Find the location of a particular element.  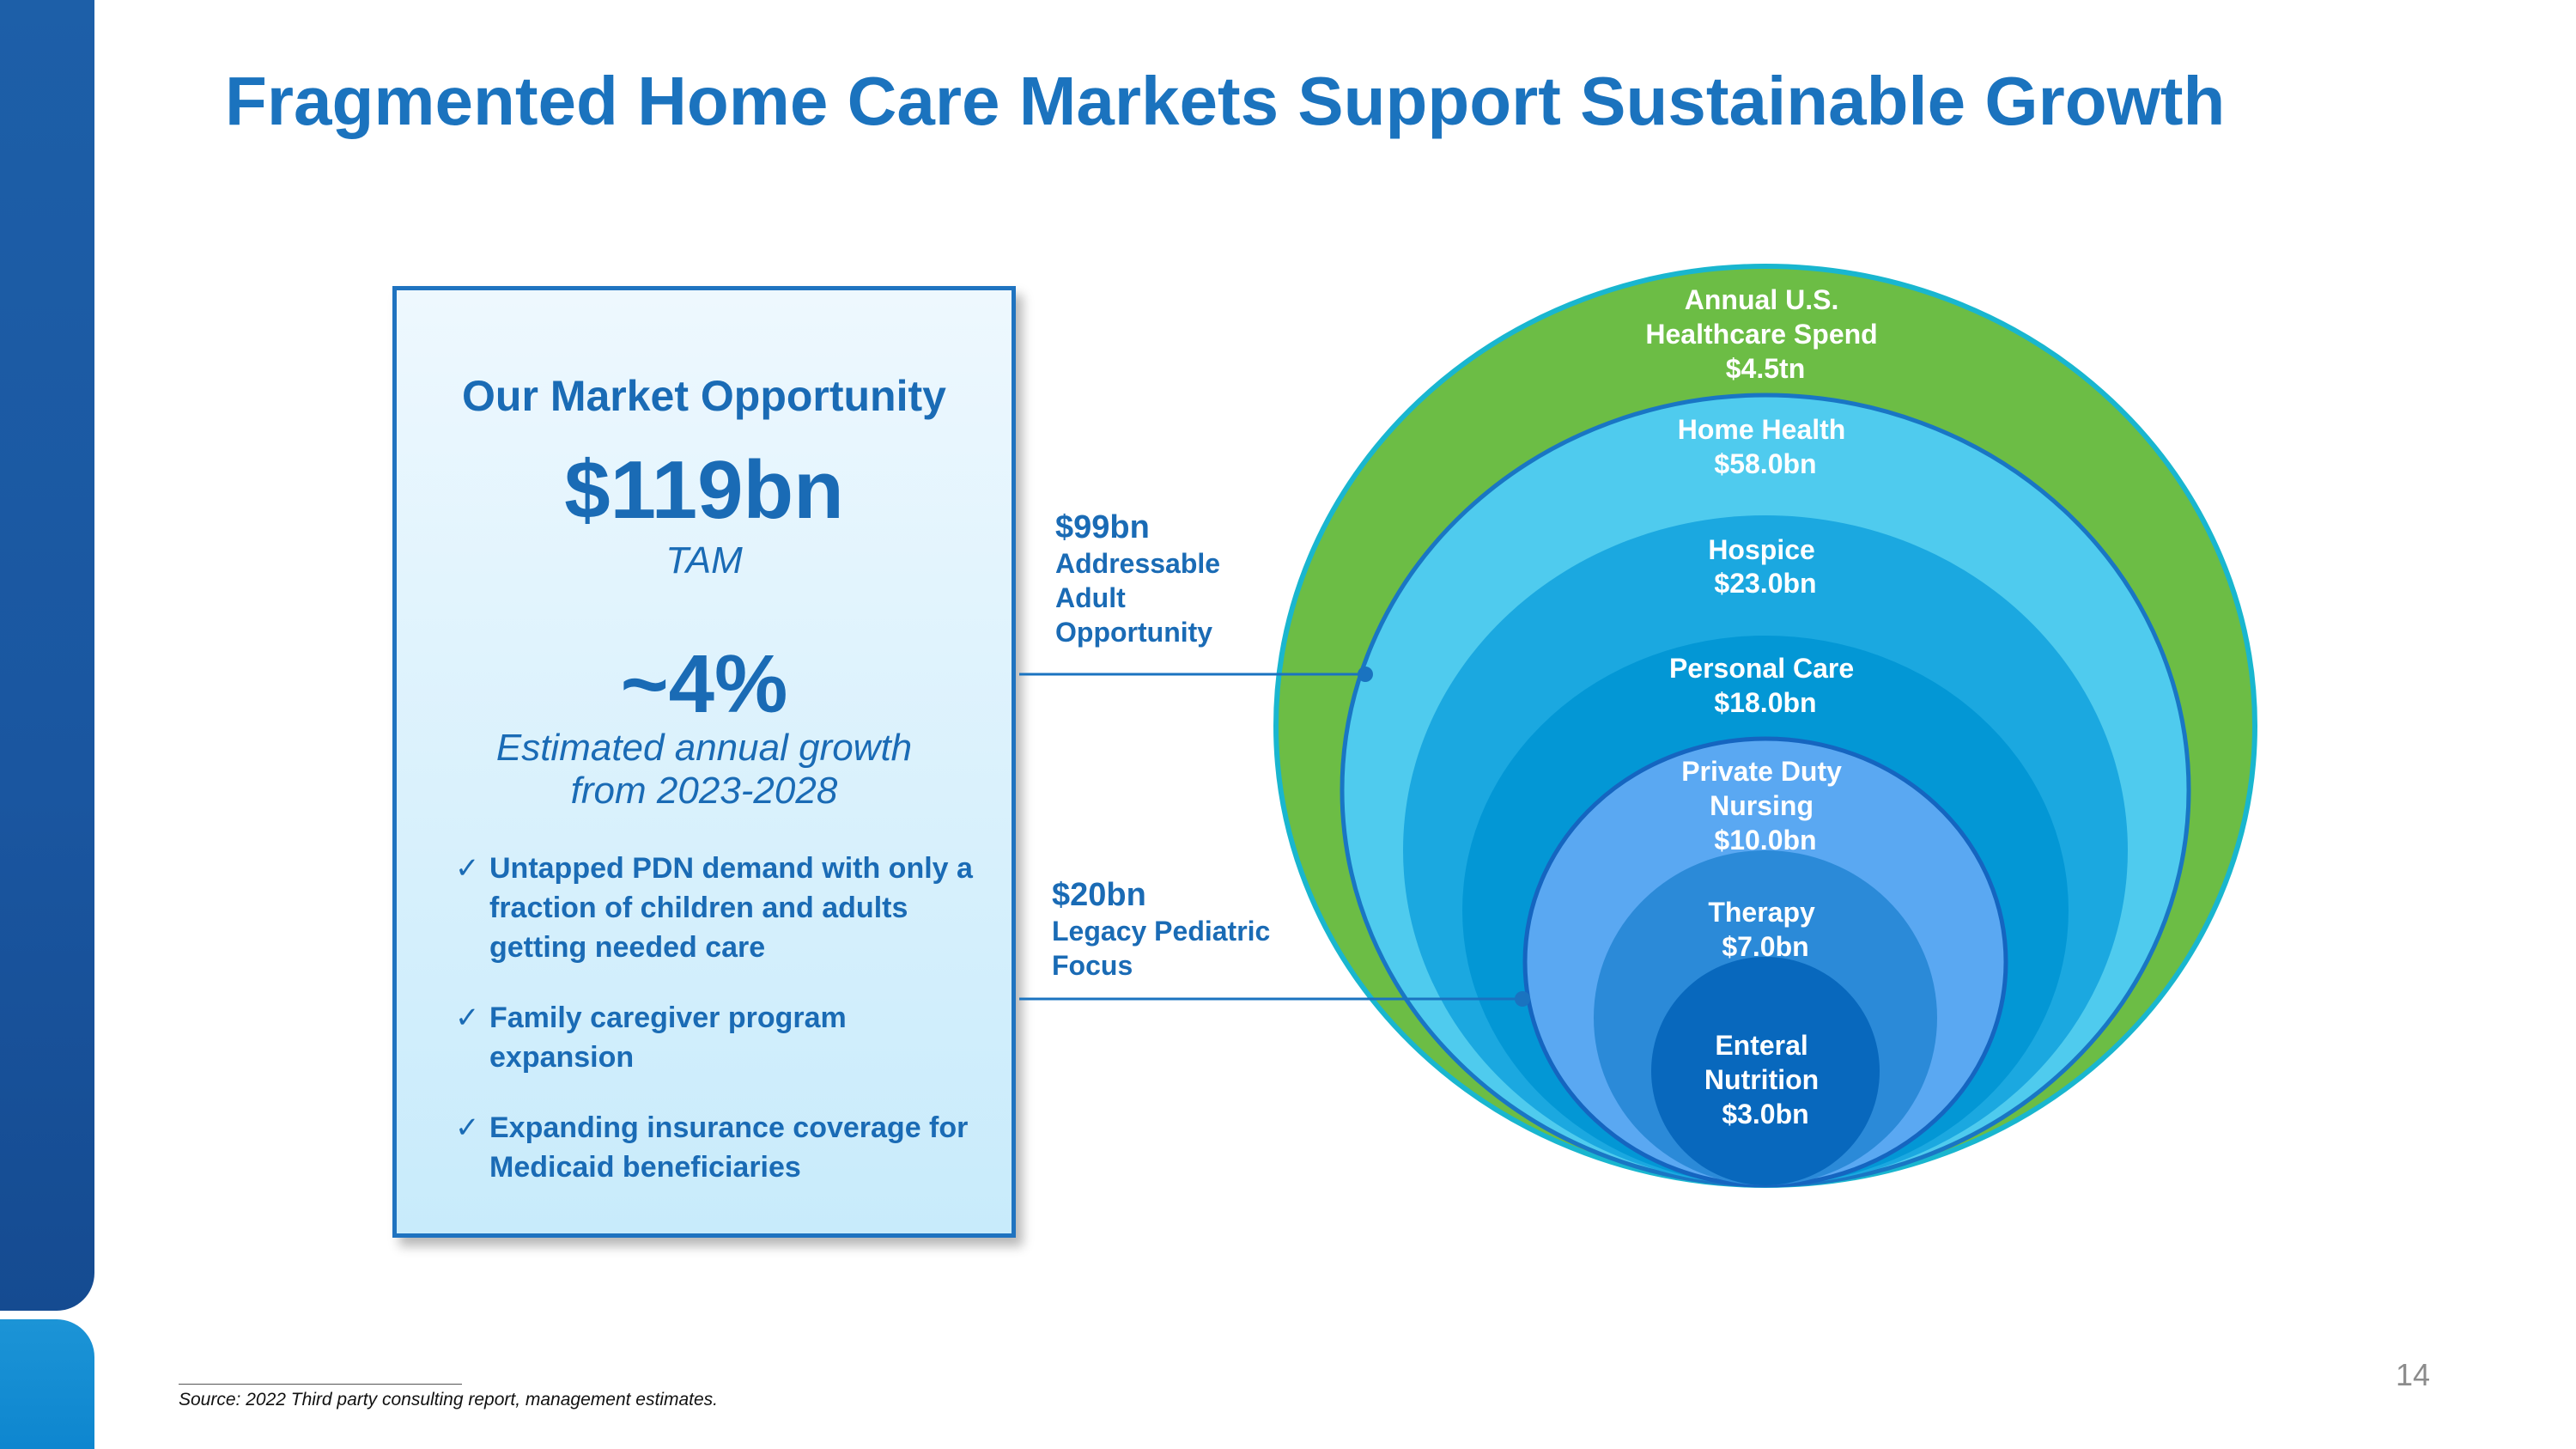

footnote-divider is located at coordinates (321, 1384).